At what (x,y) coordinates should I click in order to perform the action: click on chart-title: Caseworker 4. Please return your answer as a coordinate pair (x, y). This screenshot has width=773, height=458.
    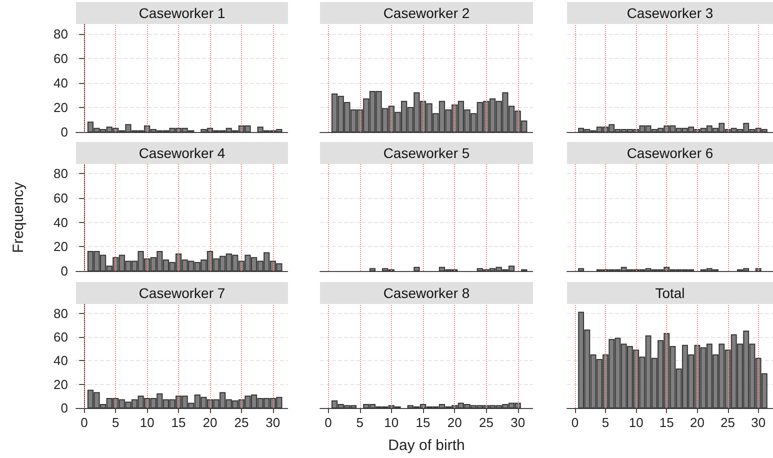
    Looking at the image, I should click on (182, 153).